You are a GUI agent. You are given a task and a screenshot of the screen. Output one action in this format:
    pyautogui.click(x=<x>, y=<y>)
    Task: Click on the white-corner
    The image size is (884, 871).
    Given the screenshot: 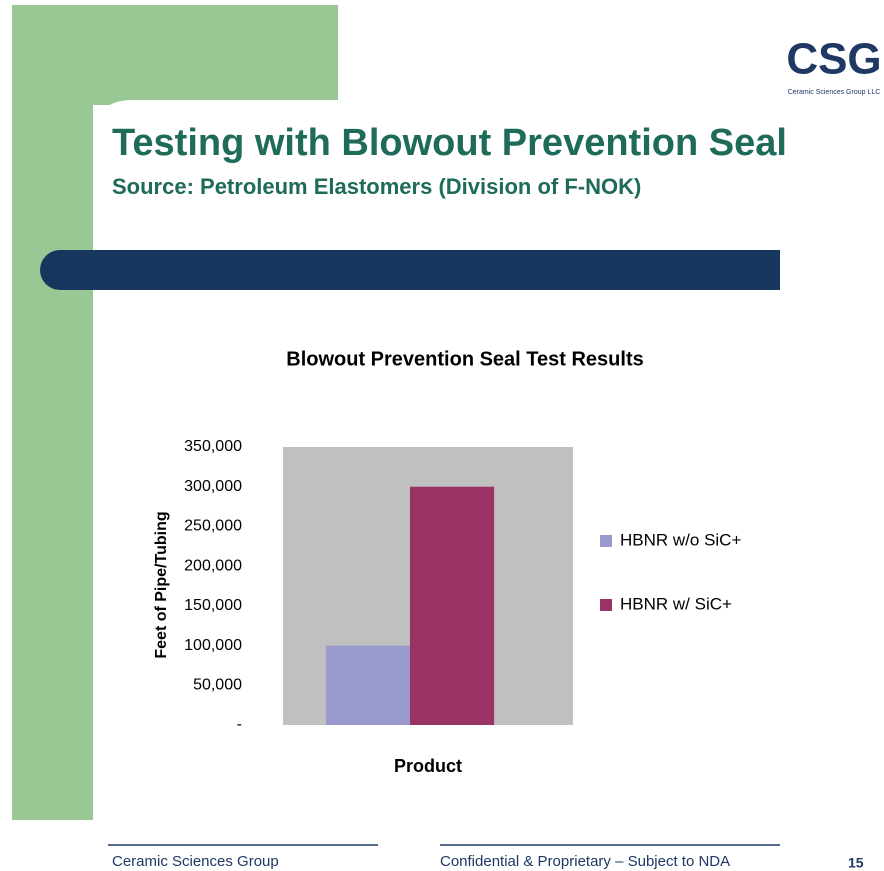 What is the action you would take?
    pyautogui.click(x=215, y=175)
    